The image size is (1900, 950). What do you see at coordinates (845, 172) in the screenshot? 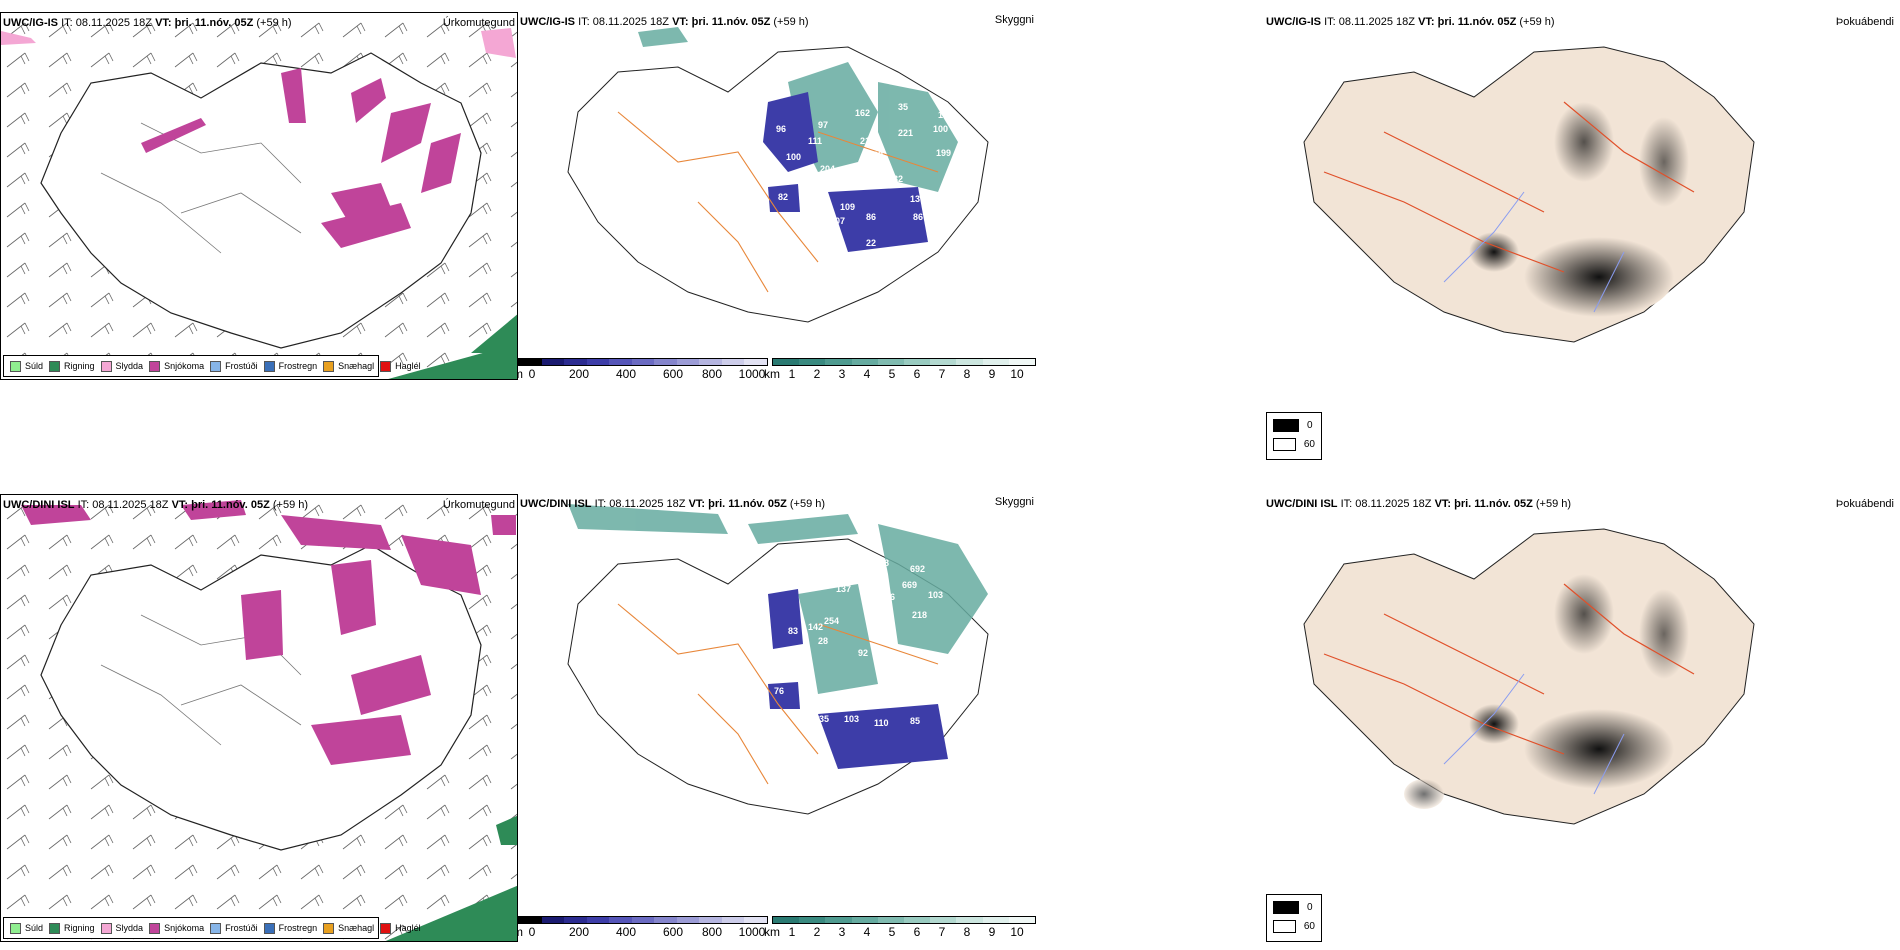
I see `low-cloud-areas` at bounding box center [845, 172].